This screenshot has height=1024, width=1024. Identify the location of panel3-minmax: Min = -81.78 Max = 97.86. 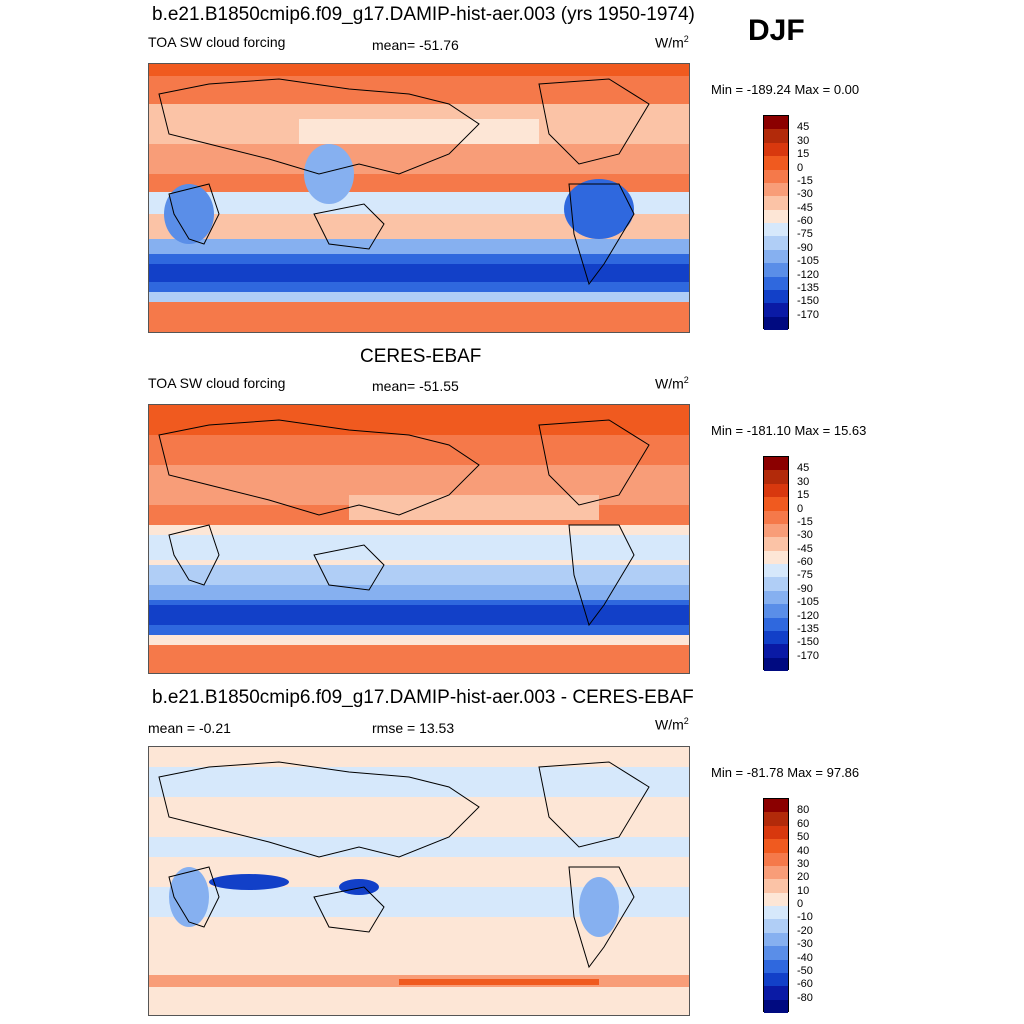
(785, 772).